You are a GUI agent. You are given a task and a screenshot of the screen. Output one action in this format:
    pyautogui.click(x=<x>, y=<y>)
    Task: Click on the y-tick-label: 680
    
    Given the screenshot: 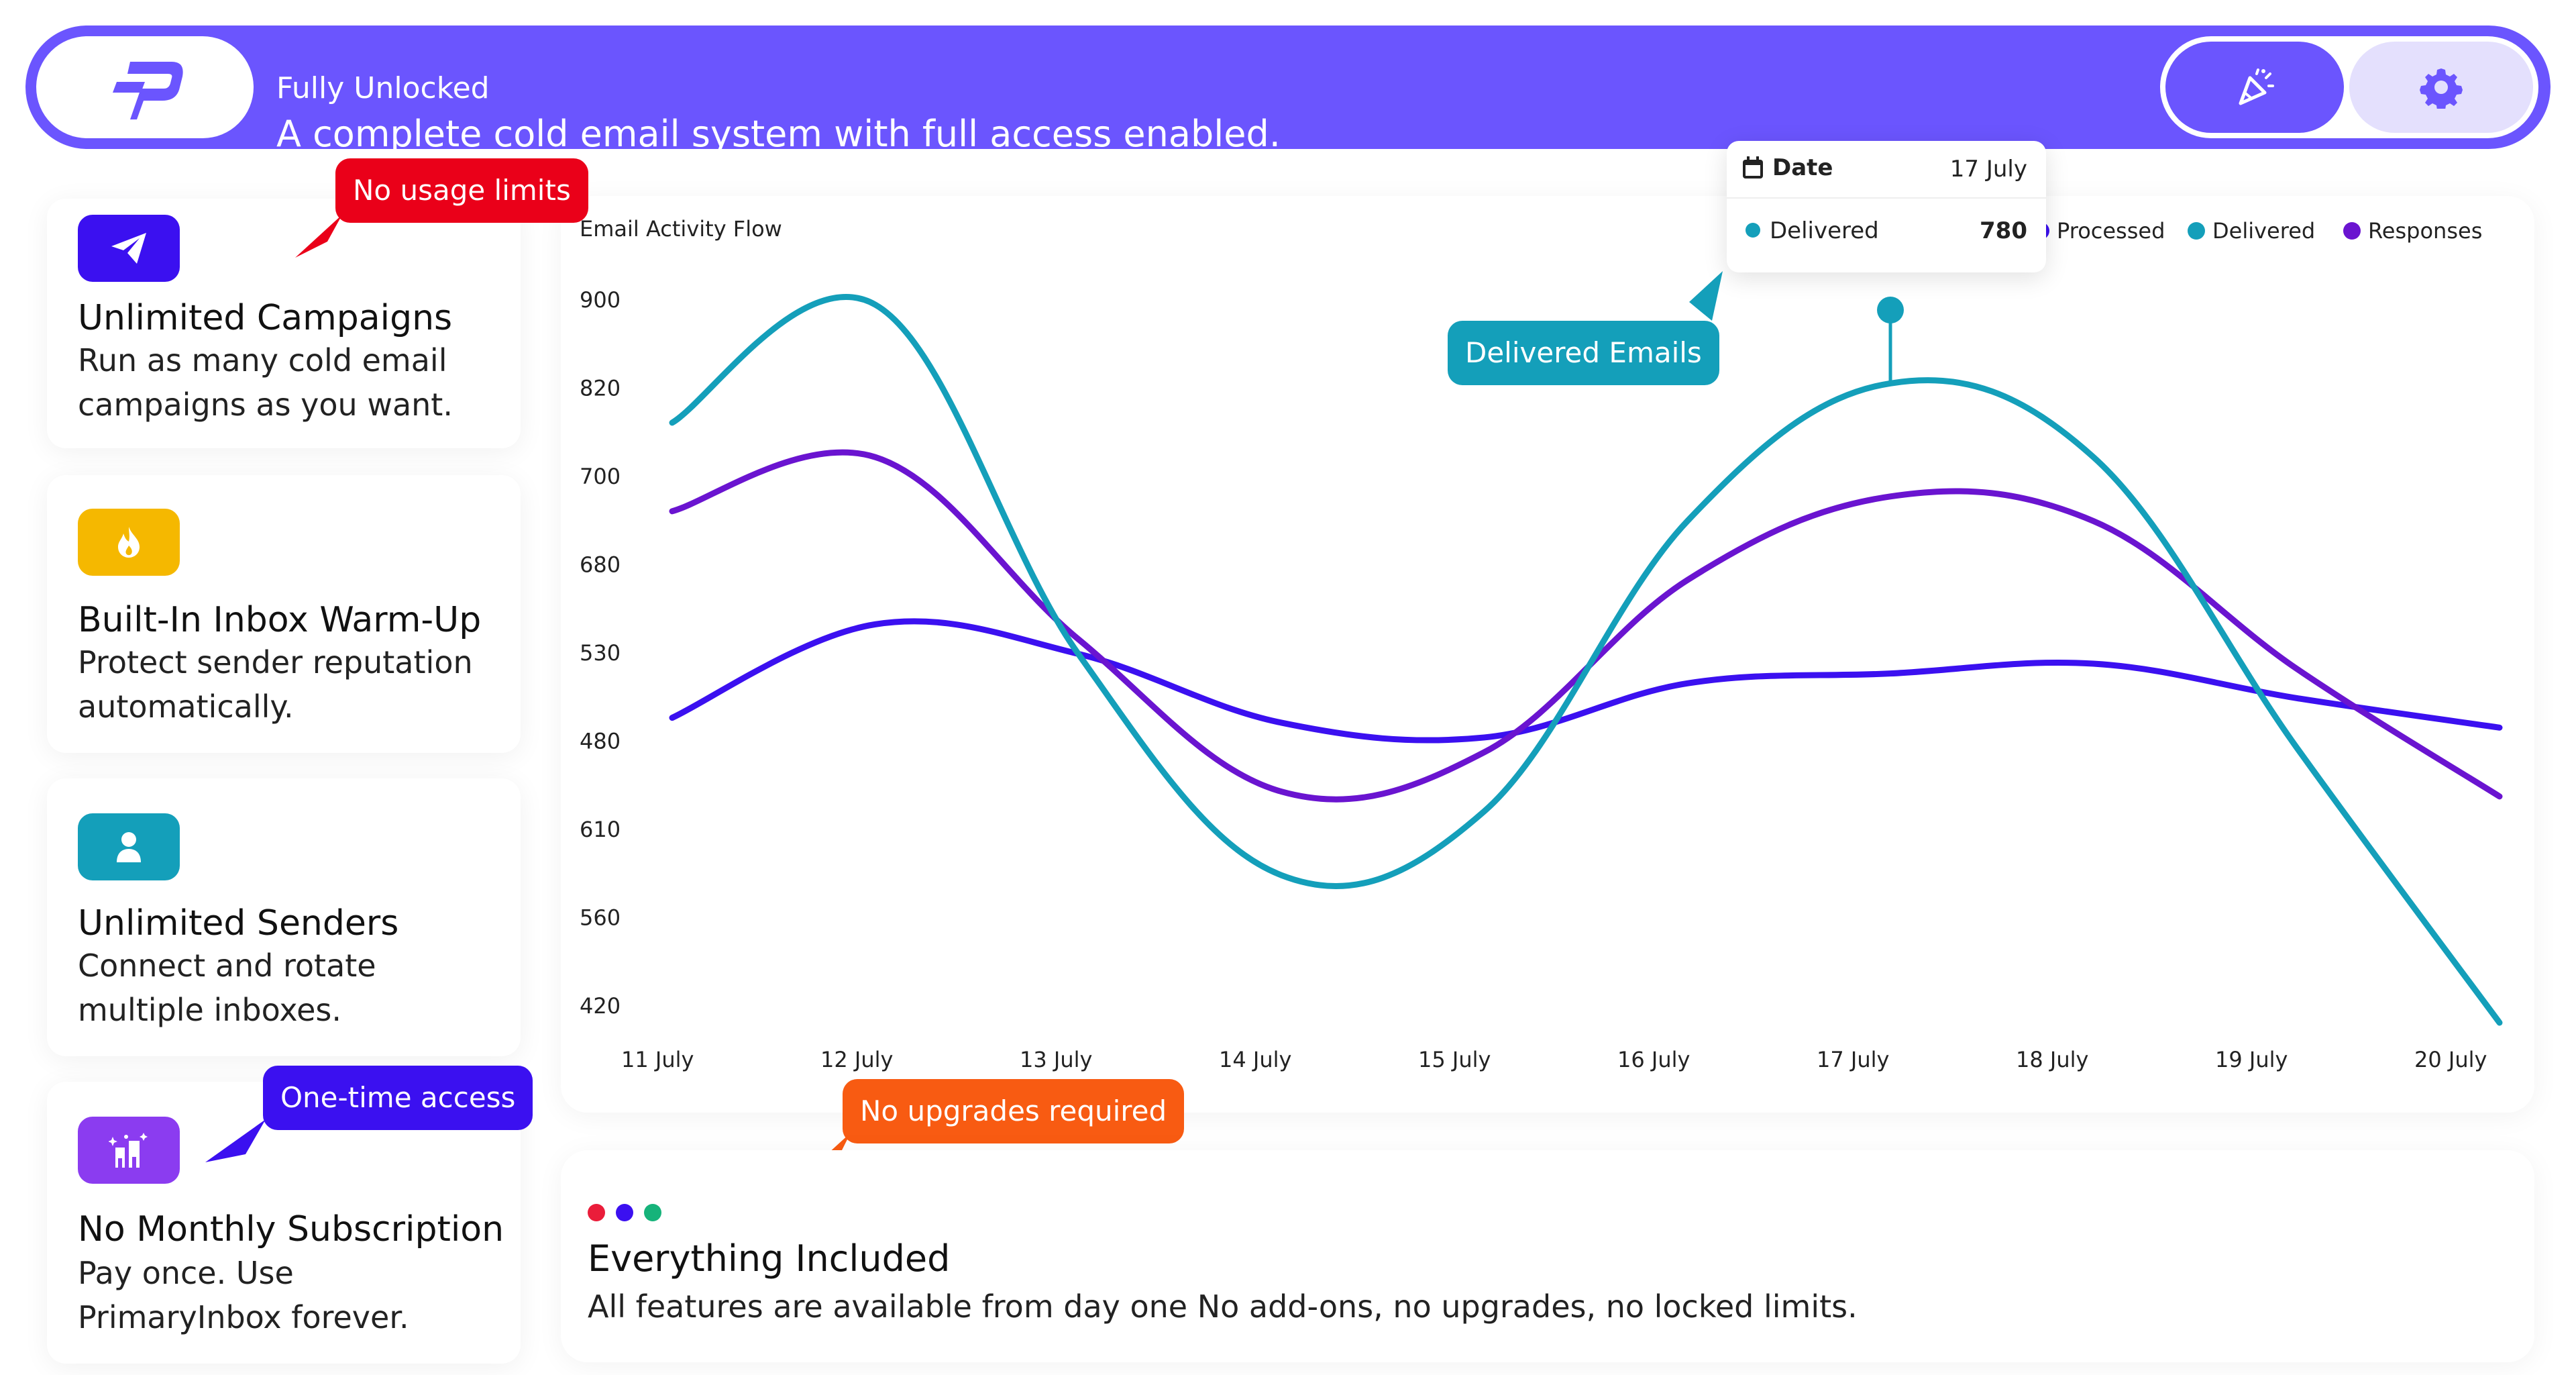 What is the action you would take?
    pyautogui.click(x=600, y=565)
    